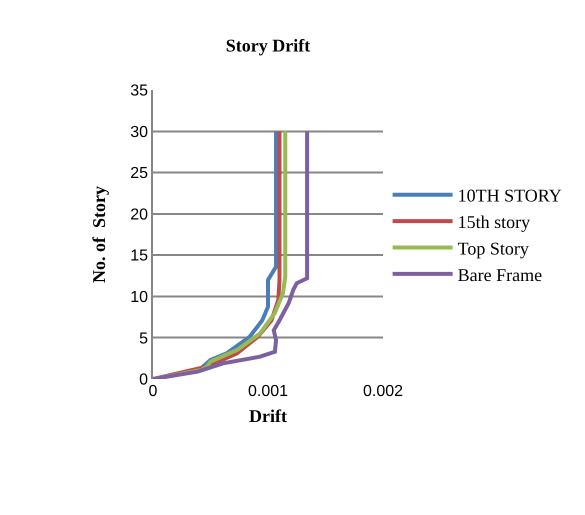 This screenshot has width=585, height=515. What do you see at coordinates (139, 173) in the screenshot?
I see `y-tick-label: 25` at bounding box center [139, 173].